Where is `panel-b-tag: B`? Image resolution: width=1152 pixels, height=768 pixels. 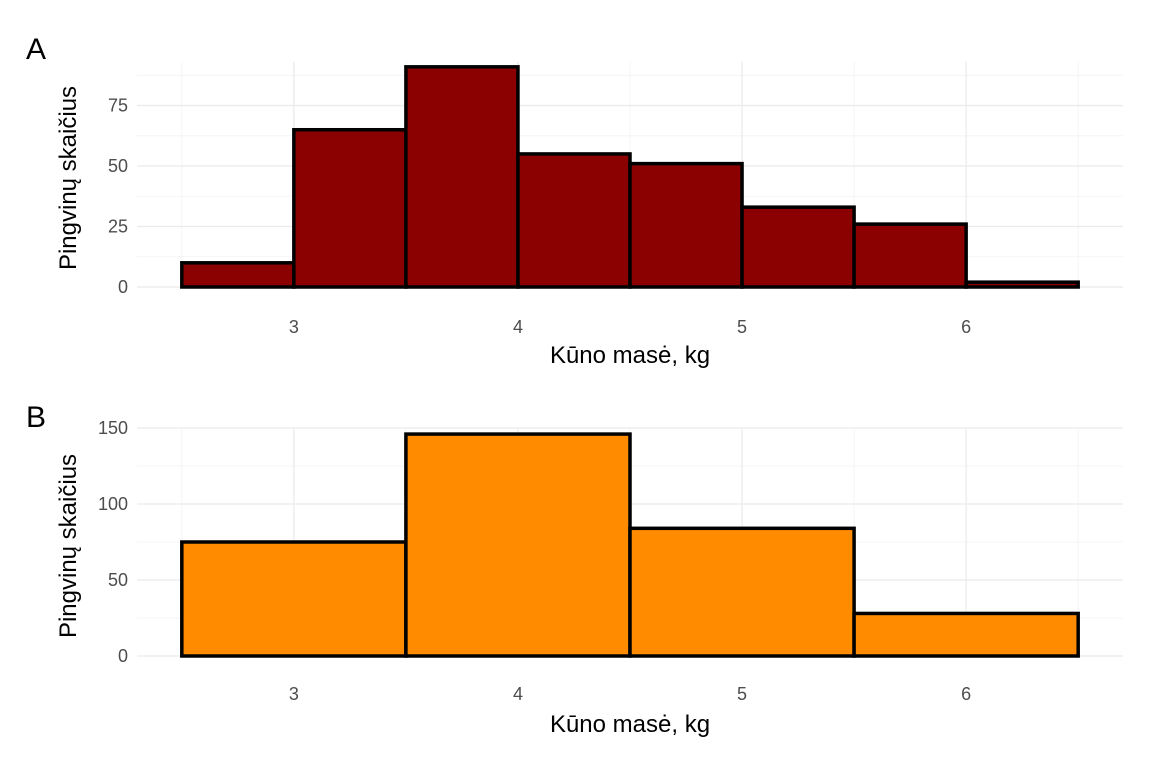 panel-b-tag: B is located at coordinates (36, 417).